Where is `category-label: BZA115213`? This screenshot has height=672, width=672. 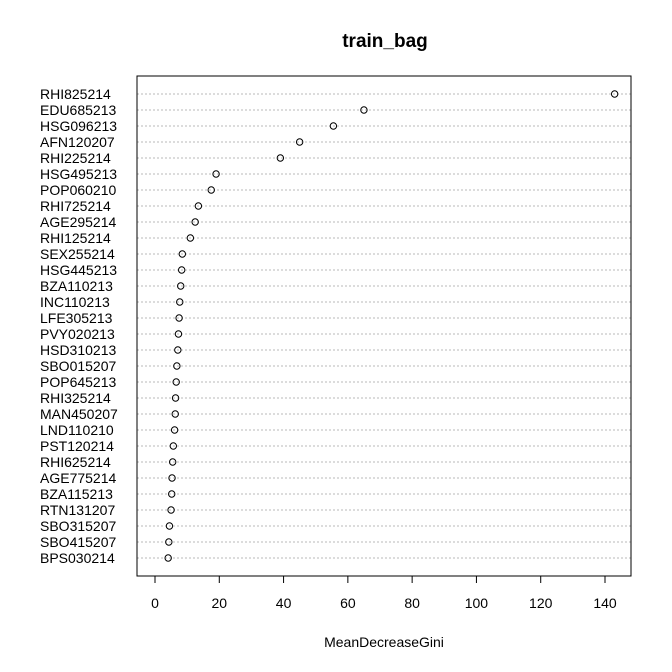
category-label: BZA115213 is located at coordinates (76, 494).